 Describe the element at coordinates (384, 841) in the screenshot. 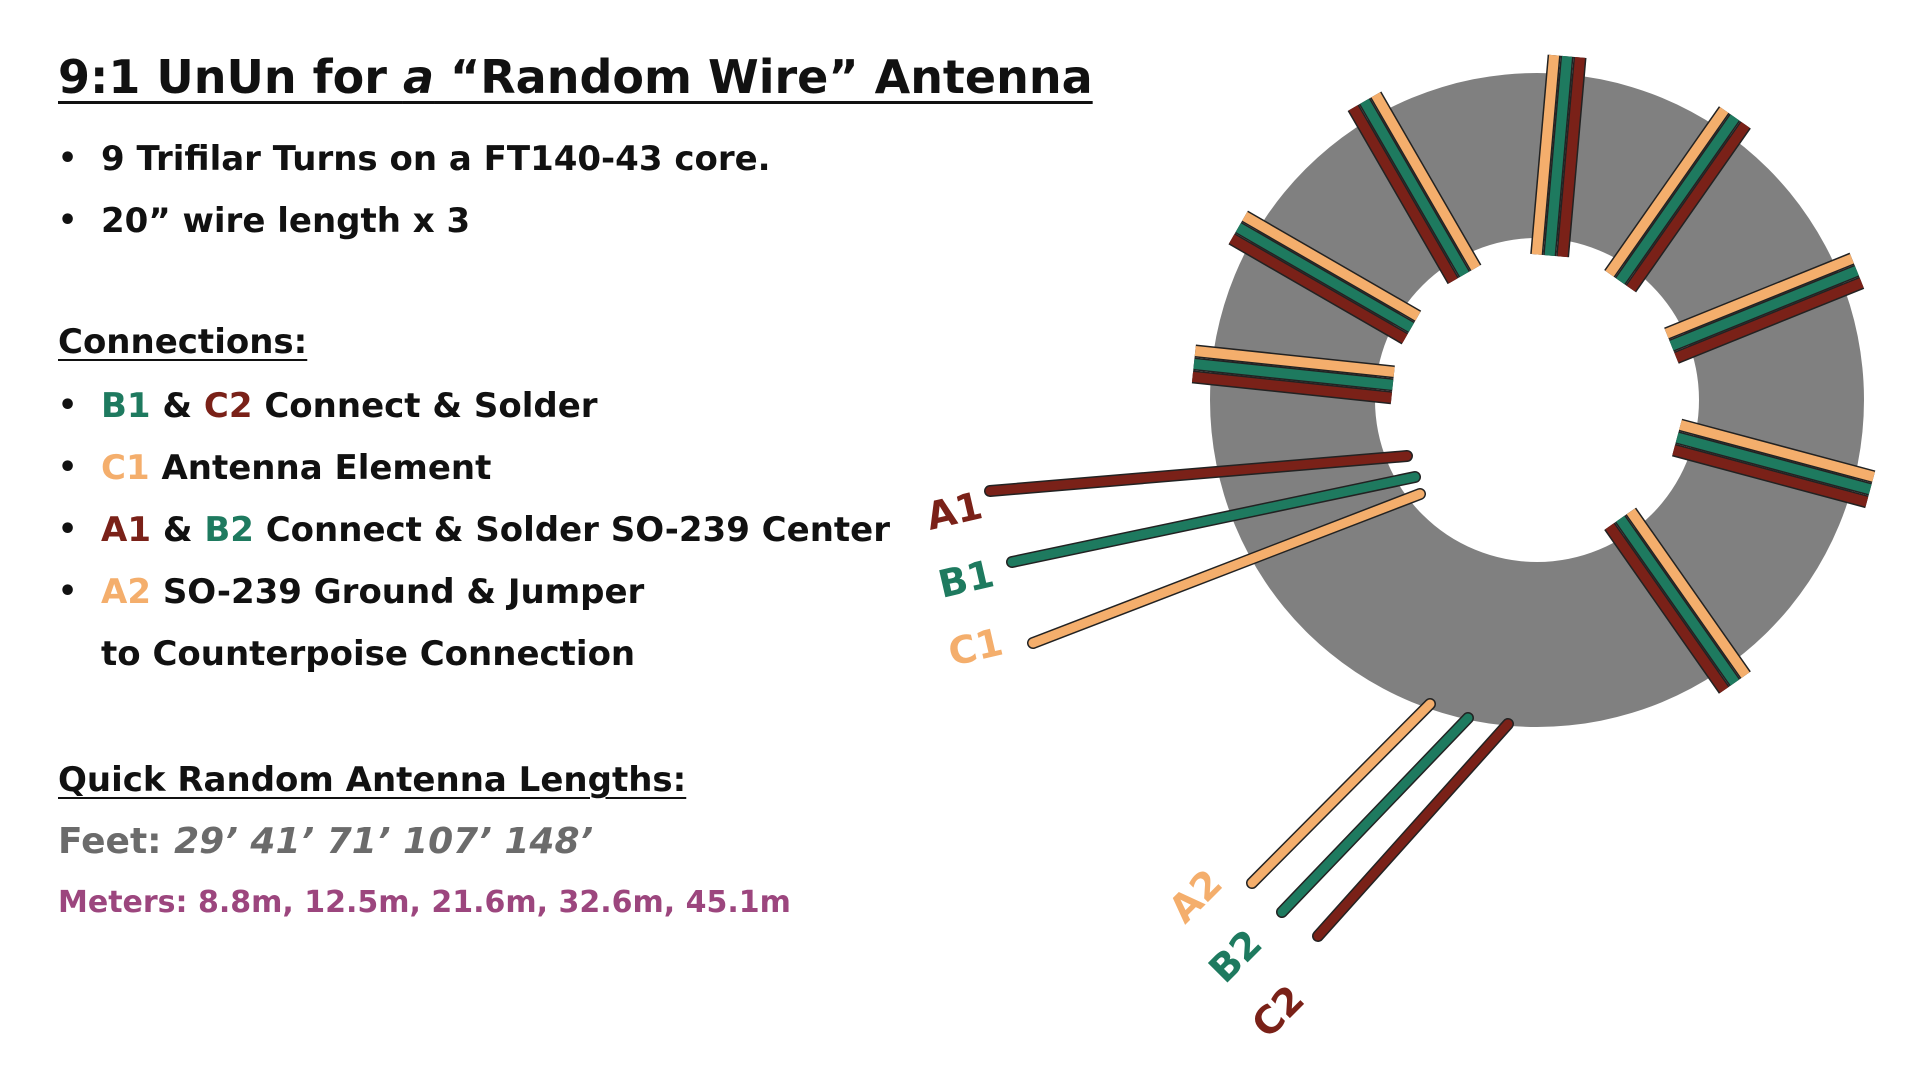

I see `feet-values: 29’ 41’ 71’ 107’ 148’` at that location.